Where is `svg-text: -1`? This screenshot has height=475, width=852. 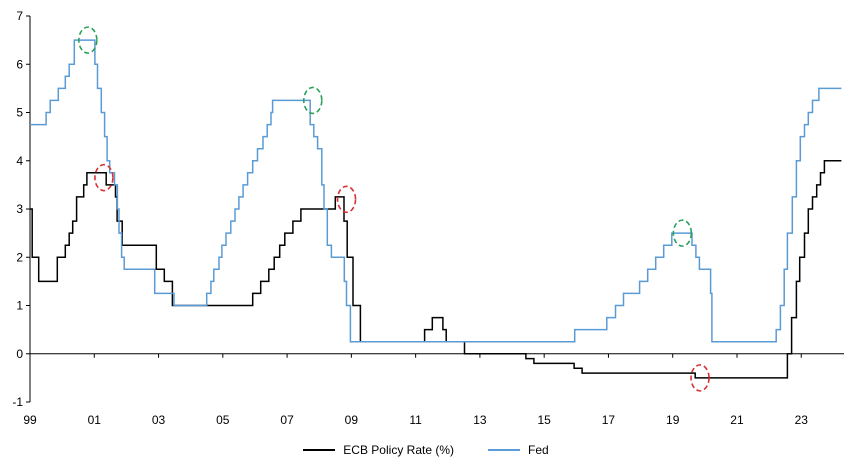 svg-text: -1 is located at coordinates (17, 402).